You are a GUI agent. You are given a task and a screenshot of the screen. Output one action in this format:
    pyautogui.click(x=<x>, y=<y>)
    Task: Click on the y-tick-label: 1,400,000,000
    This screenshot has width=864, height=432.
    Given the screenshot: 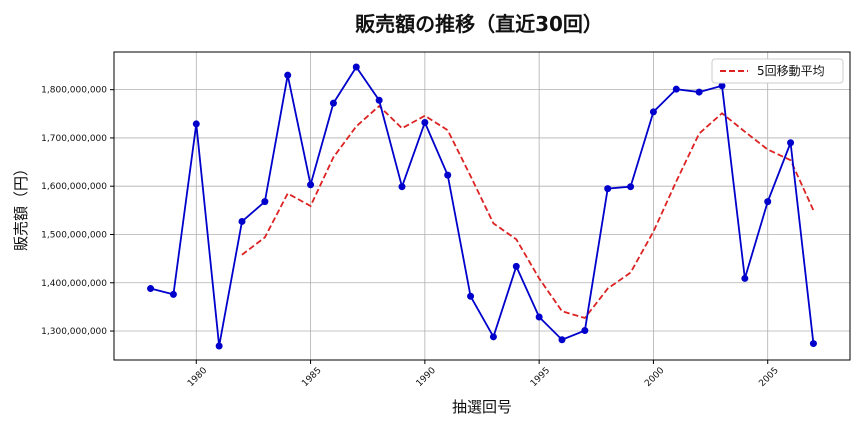 What is the action you would take?
    pyautogui.click(x=74, y=284)
    